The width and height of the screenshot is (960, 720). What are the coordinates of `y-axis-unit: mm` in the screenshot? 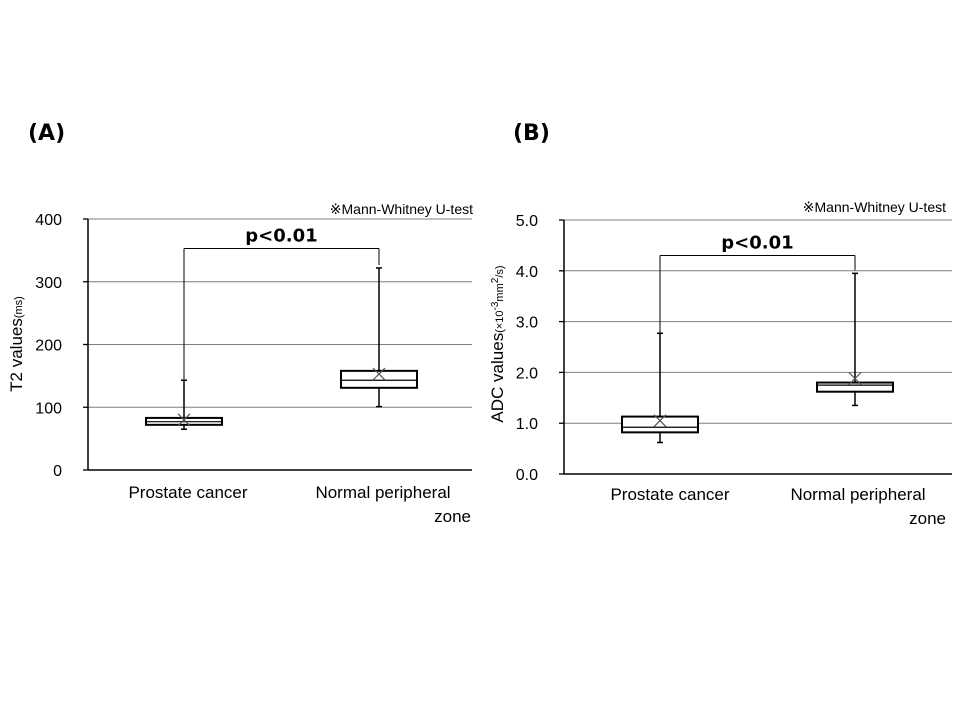 It's located at (500, 292).